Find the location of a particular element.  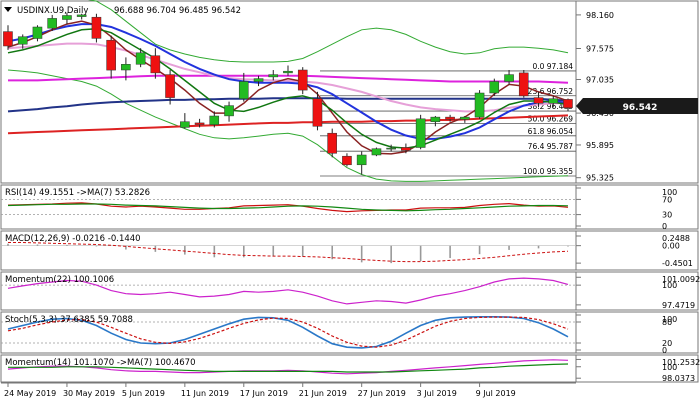

panel-axis-label: 80 is located at coordinates (667, 322).